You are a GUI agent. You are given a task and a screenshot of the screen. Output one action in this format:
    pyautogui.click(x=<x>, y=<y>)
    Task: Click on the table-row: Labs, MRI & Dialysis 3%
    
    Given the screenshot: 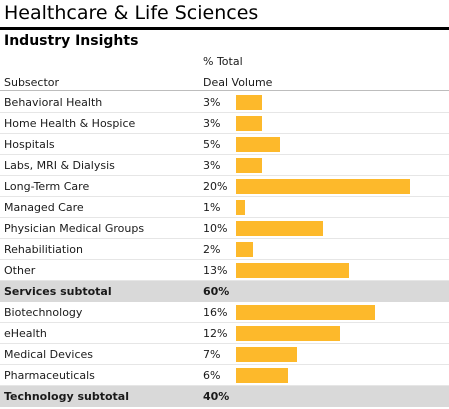 What is the action you would take?
    pyautogui.click(x=224, y=165)
    